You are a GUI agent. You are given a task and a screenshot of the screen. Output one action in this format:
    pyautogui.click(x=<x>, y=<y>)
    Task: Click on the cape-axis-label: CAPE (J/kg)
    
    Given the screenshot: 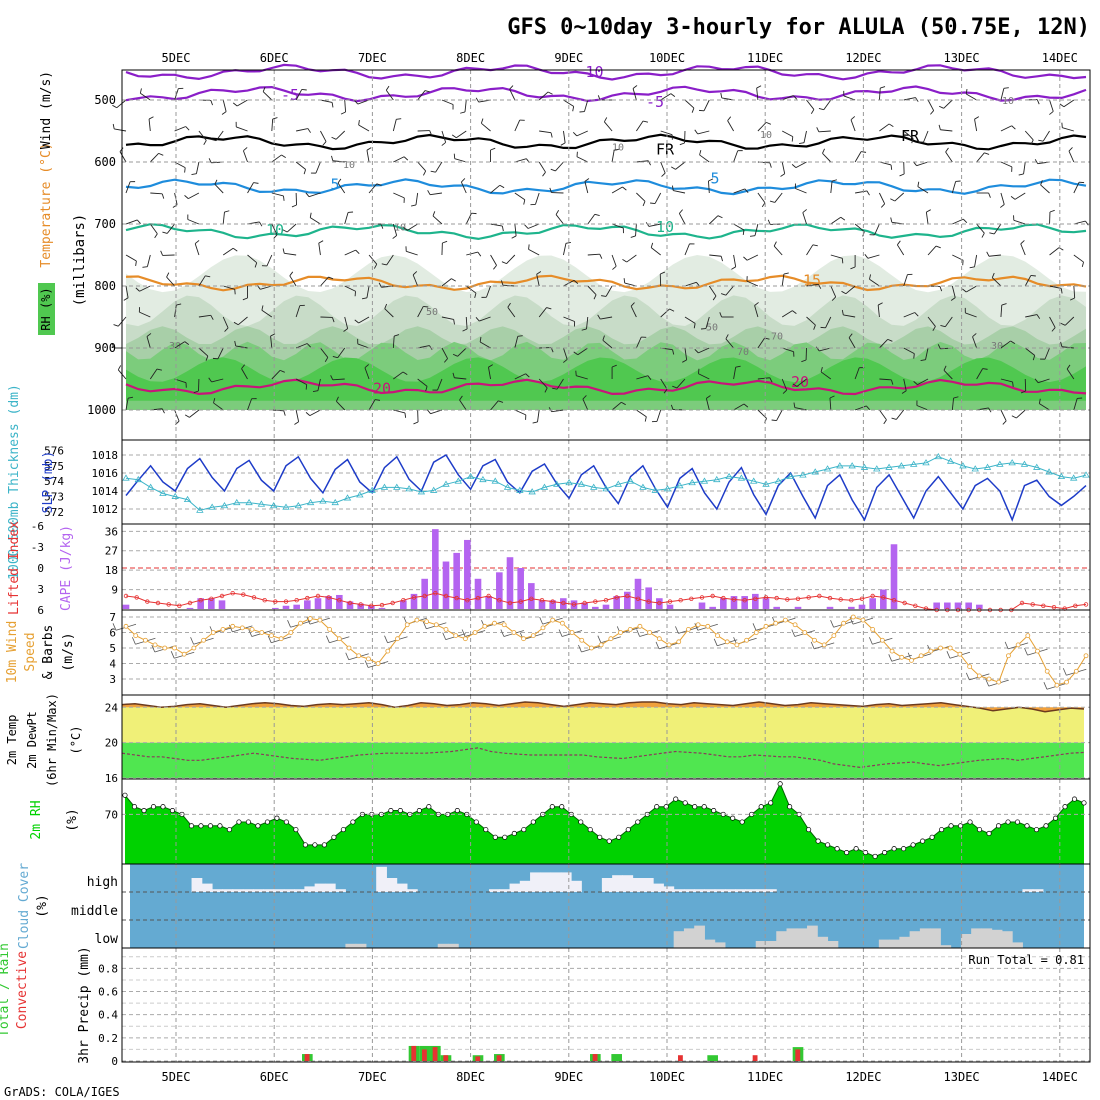 What is the action you would take?
    pyautogui.click(x=66, y=568)
    